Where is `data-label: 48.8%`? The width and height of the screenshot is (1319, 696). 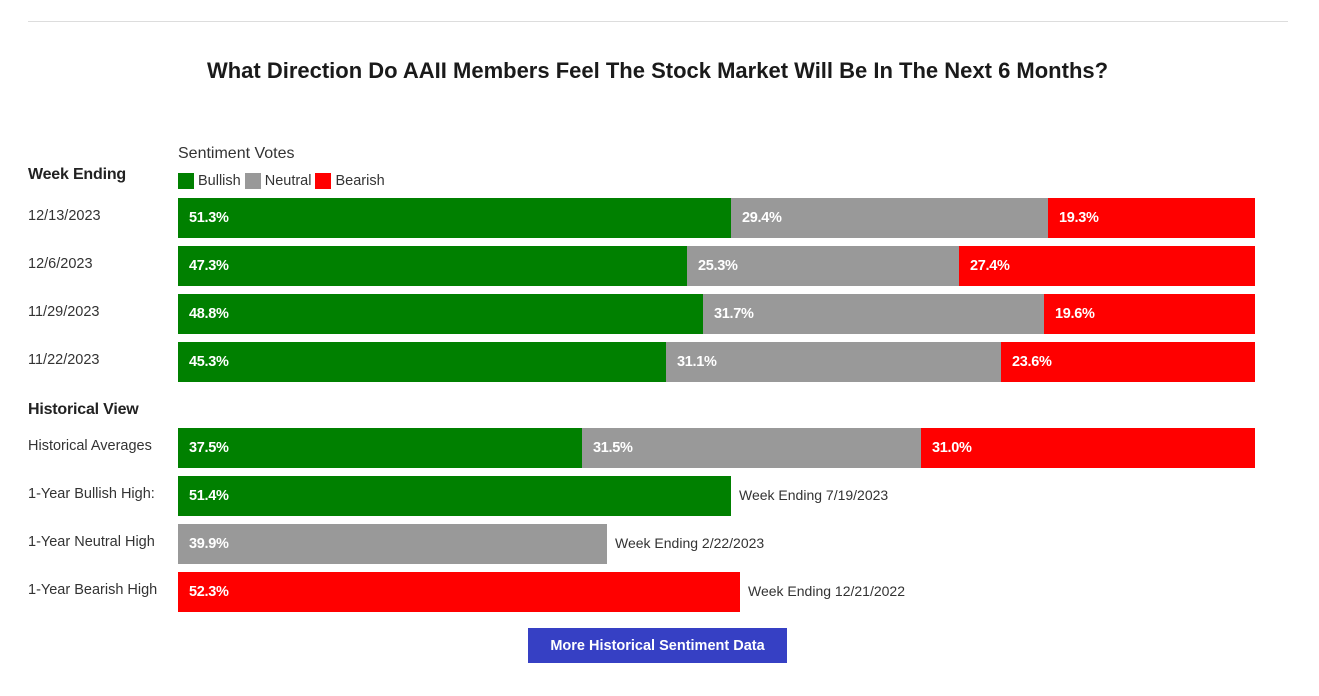 data-label: 48.8% is located at coordinates (209, 314).